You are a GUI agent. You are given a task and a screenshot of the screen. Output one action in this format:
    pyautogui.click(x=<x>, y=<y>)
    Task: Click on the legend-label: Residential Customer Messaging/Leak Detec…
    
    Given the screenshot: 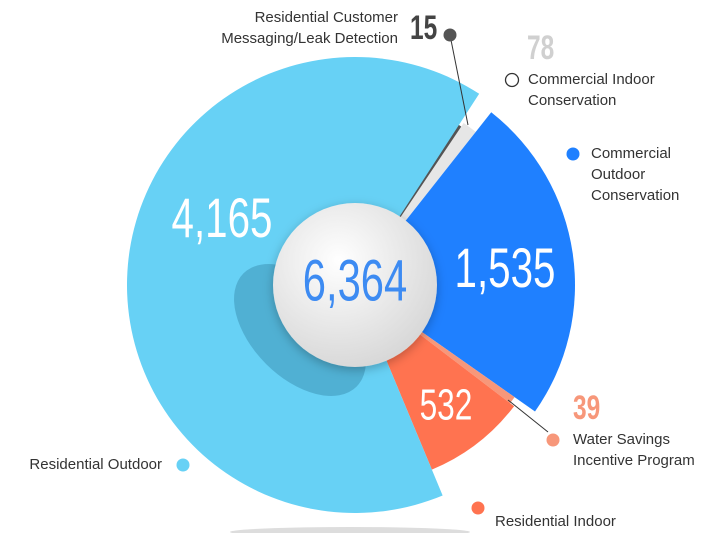 What is the action you would take?
    pyautogui.click(x=309, y=28)
    